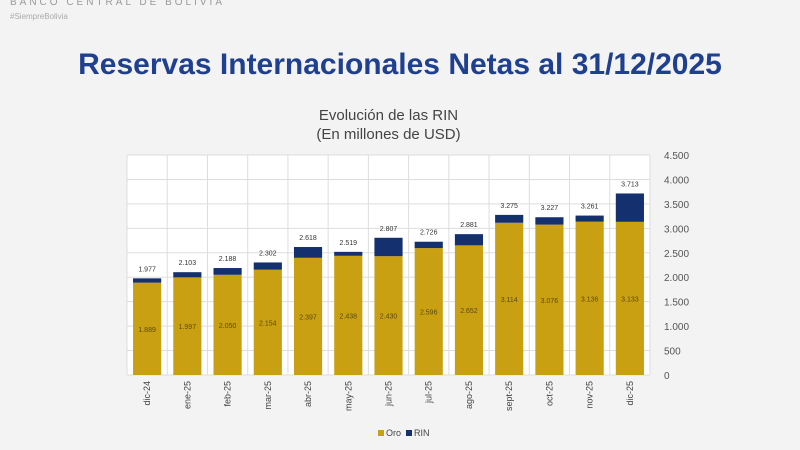 The image size is (800, 450). Describe the element at coordinates (590, 395) in the screenshot. I see `x-tick-label: nov-25` at that location.